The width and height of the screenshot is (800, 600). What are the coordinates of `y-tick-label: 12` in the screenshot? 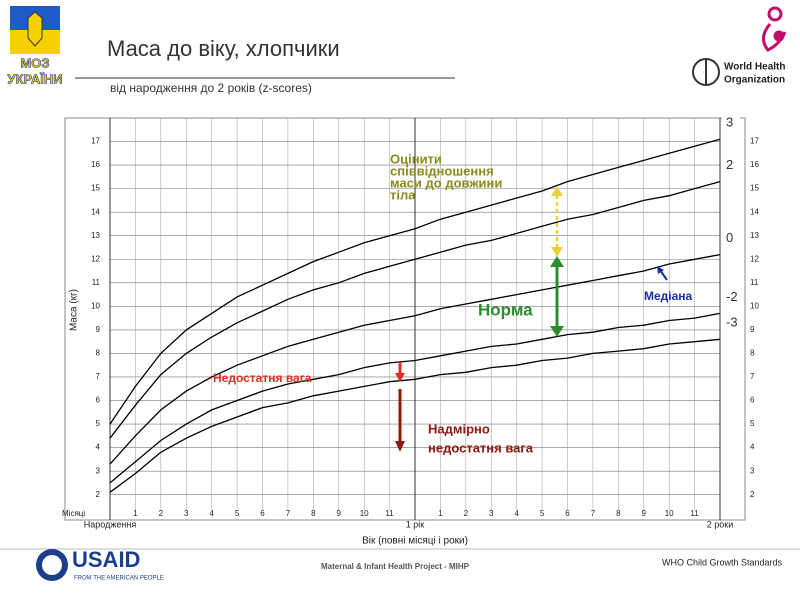 It's located at (95, 258).